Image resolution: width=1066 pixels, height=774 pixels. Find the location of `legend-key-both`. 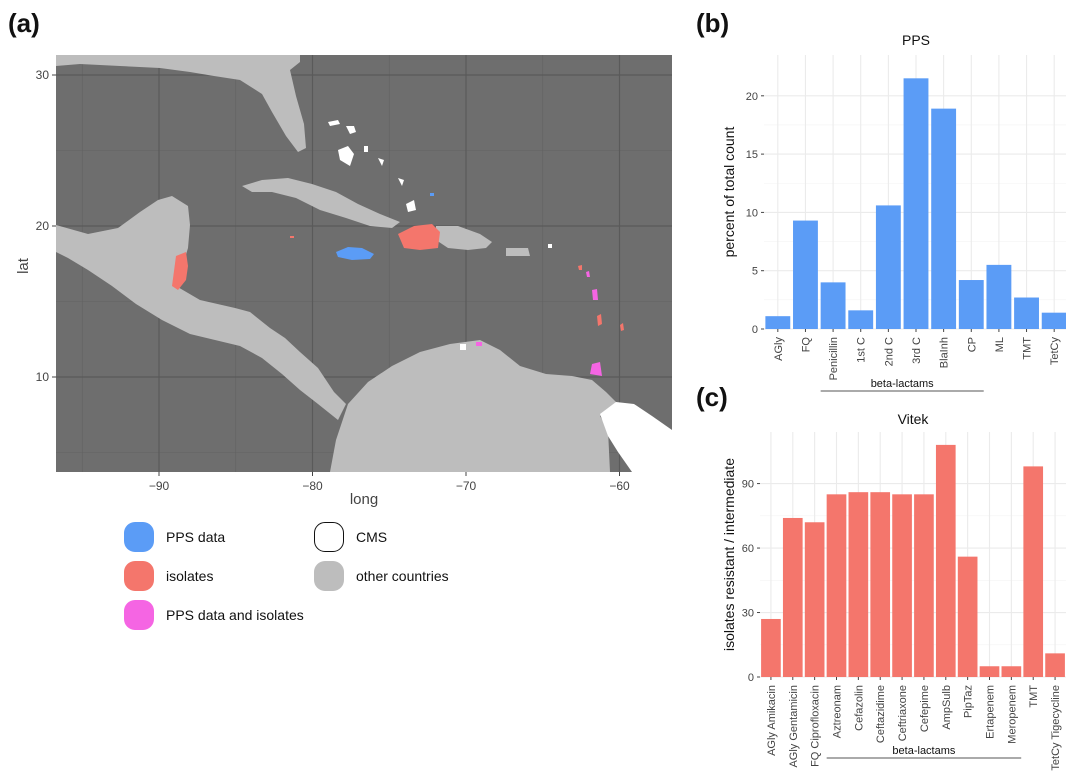

legend-key-both is located at coordinates (139, 615).